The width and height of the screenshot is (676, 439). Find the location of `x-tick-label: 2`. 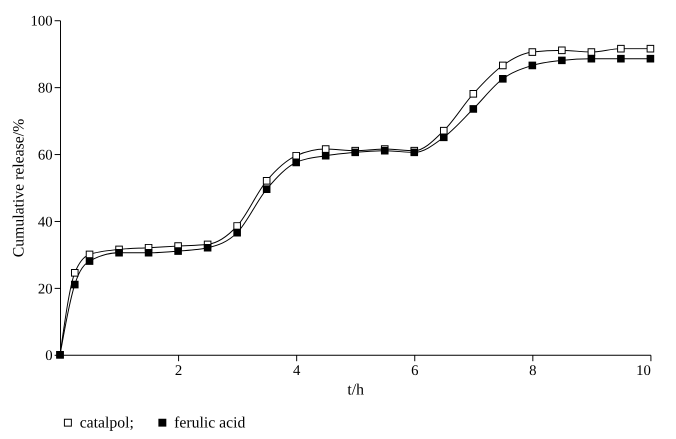

x-tick-label: 2 is located at coordinates (178, 370).